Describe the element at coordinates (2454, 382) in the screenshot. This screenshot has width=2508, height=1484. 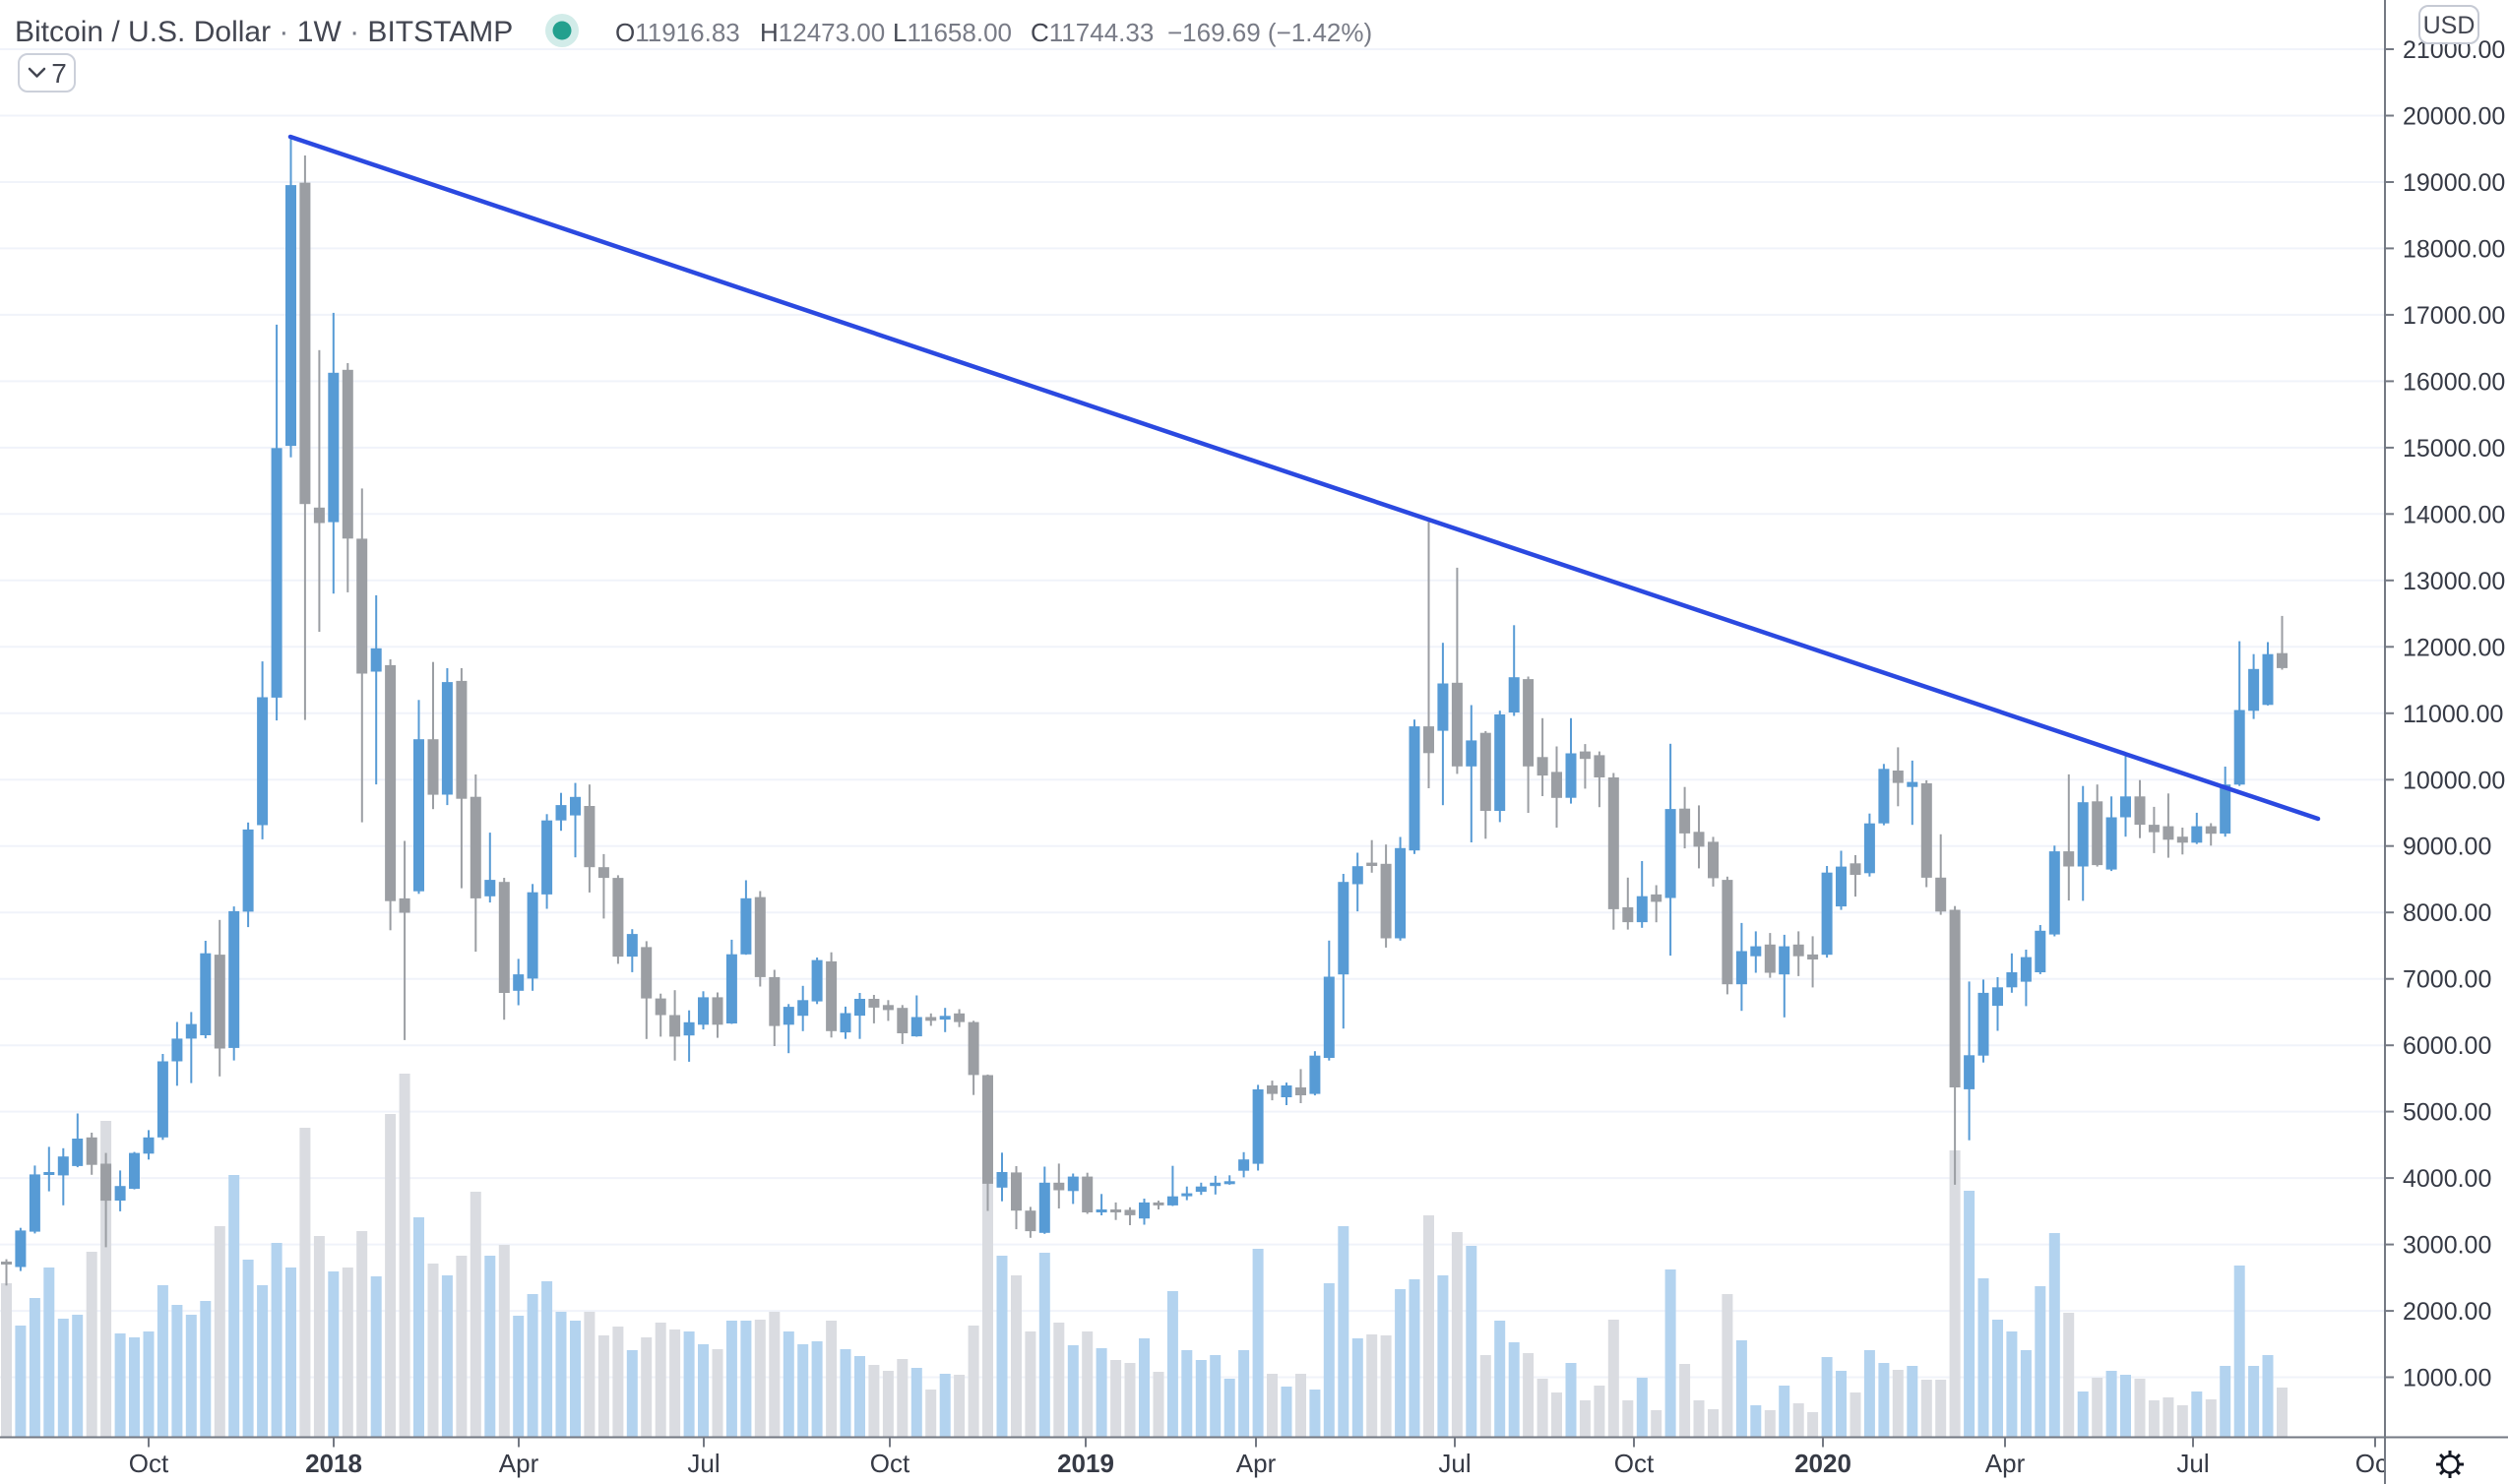
I see `svg-text: 16000.00` at that location.